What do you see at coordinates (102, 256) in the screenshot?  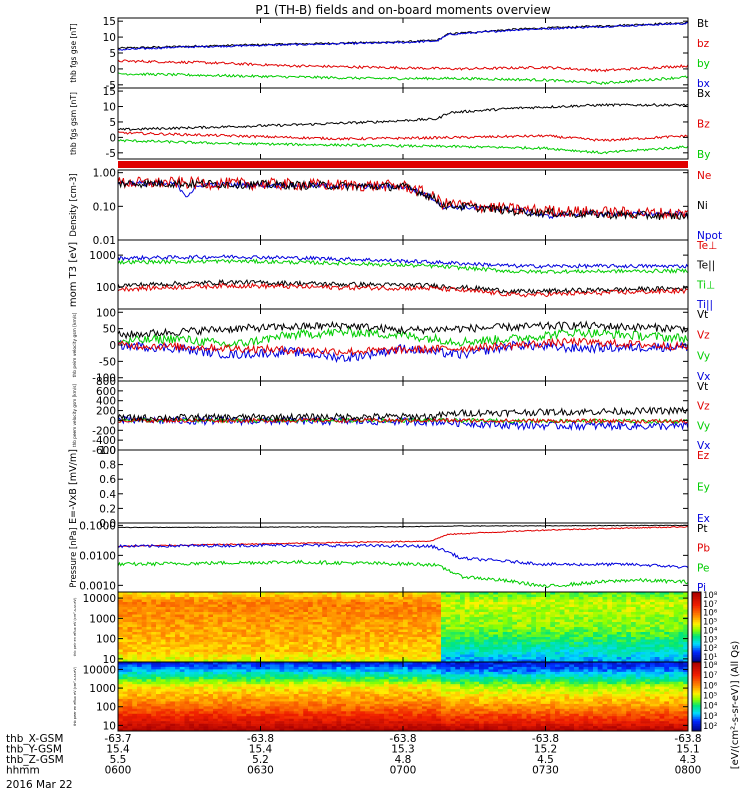 I see `y-tick-label: 1000` at bounding box center [102, 256].